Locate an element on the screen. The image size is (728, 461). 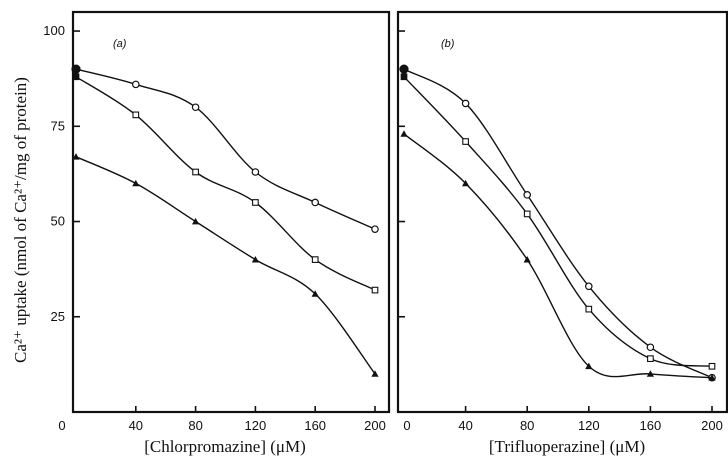
y-tick-label: 50 is located at coordinates (58, 221).